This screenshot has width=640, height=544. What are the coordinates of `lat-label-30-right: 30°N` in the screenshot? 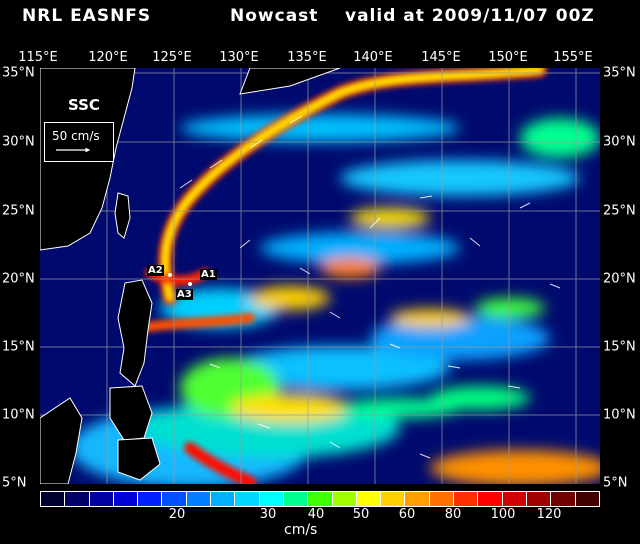 It's located at (619, 142).